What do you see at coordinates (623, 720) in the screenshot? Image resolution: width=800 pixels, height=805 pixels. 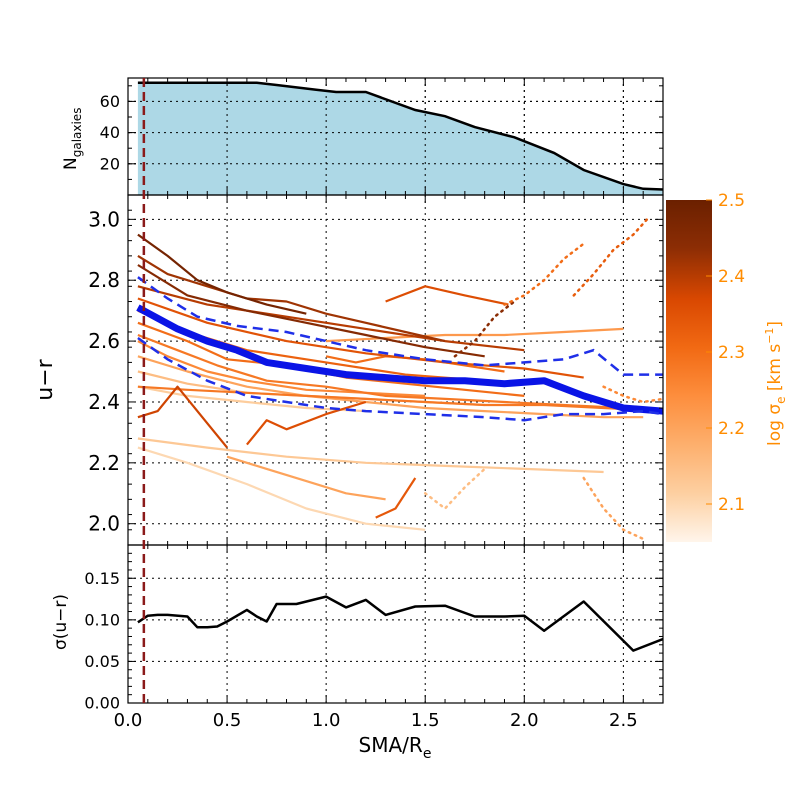 I see `x-tick-label: 2.5` at bounding box center [623, 720].